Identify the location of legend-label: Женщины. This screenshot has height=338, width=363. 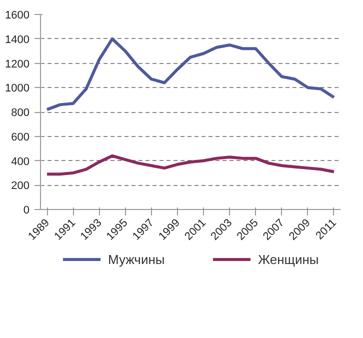
(288, 259).